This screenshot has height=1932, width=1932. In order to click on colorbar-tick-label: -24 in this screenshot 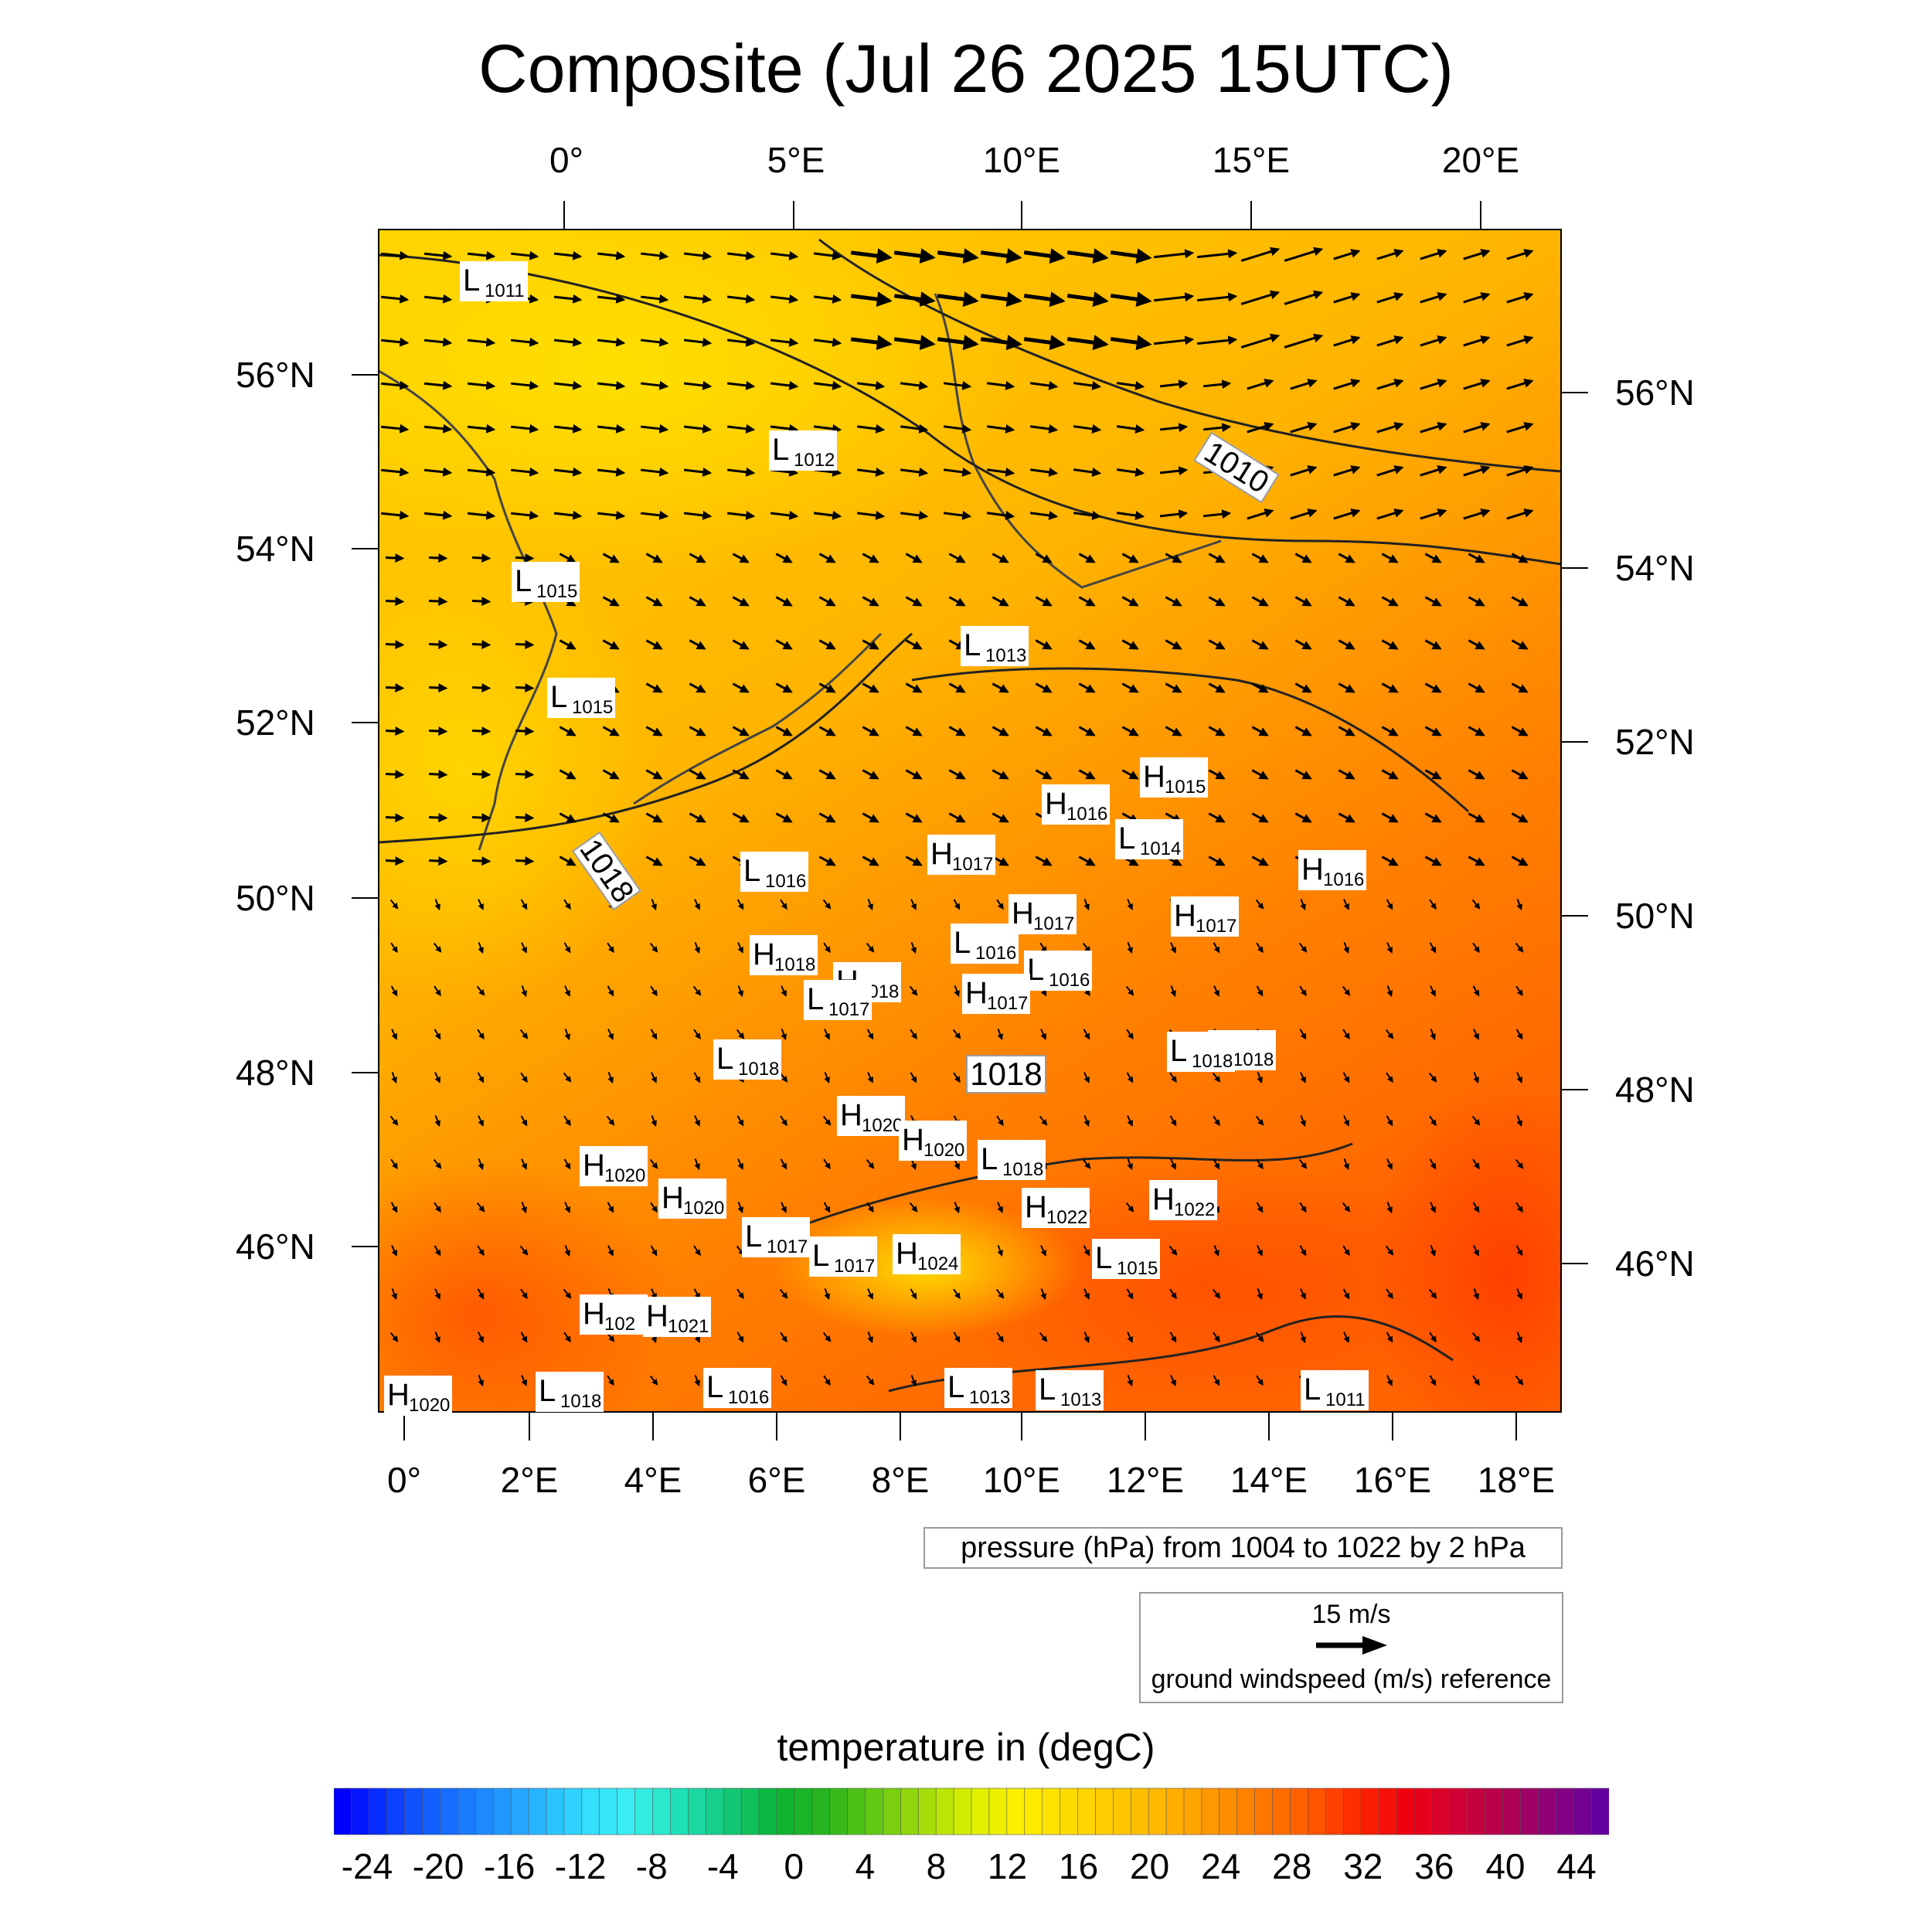, I will do `click(367, 1866)`.